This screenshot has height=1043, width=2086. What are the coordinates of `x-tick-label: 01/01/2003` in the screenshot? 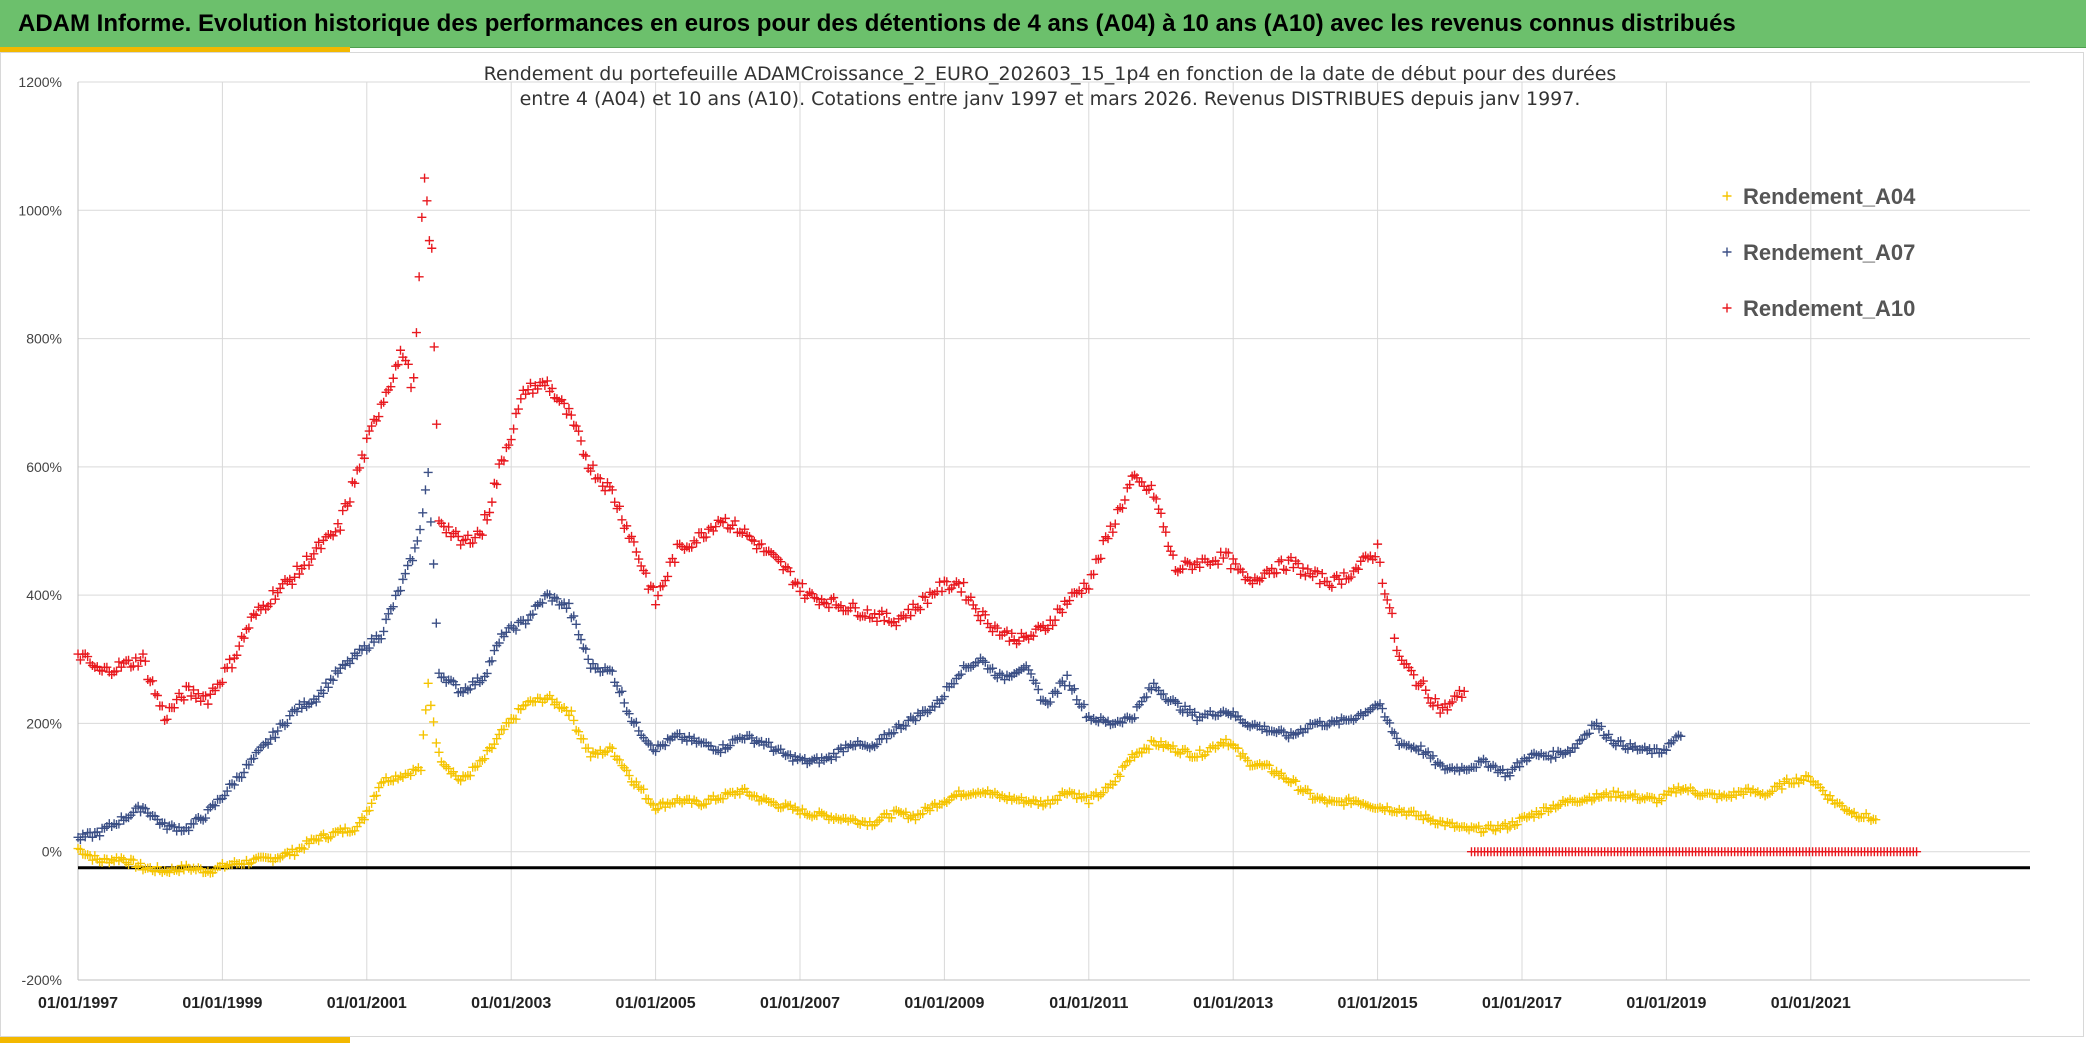 It's located at (511, 1003).